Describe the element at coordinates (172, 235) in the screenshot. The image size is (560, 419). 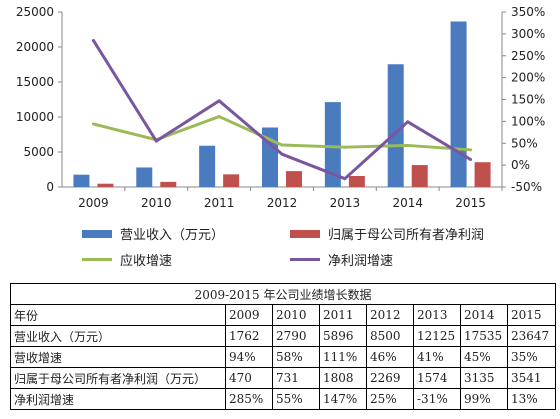
I see `legend-label-revenue: 营业收入（万元）` at that location.